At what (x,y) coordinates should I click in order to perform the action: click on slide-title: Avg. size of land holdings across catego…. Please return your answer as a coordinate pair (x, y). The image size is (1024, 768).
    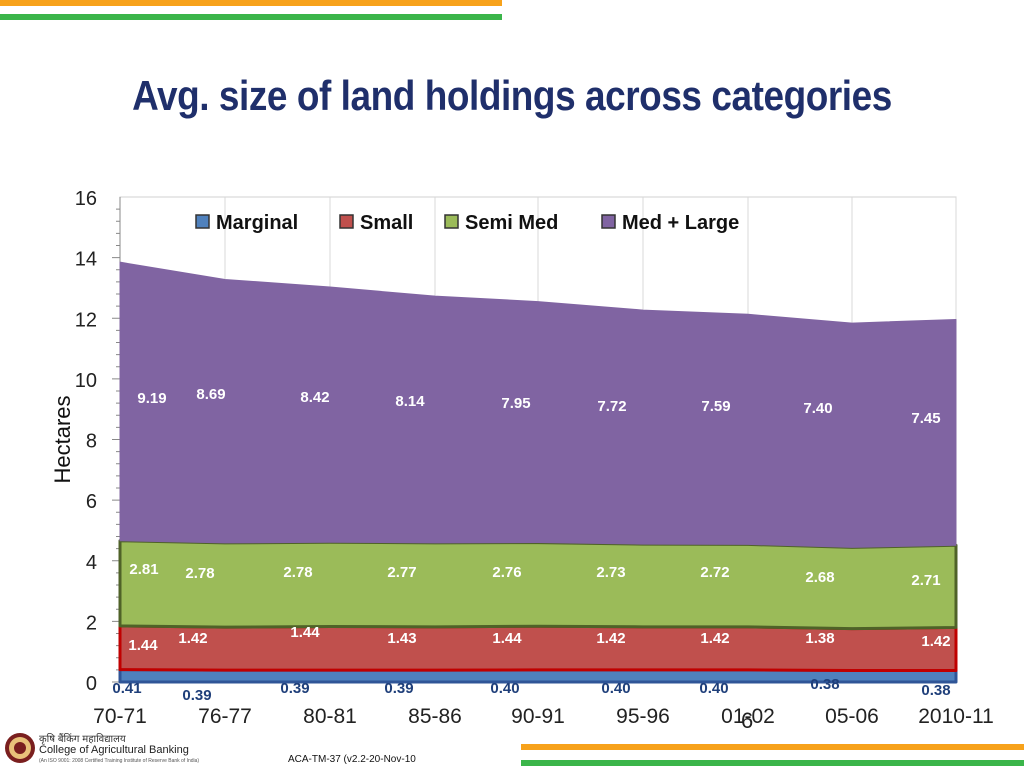
    Looking at the image, I should click on (512, 95).